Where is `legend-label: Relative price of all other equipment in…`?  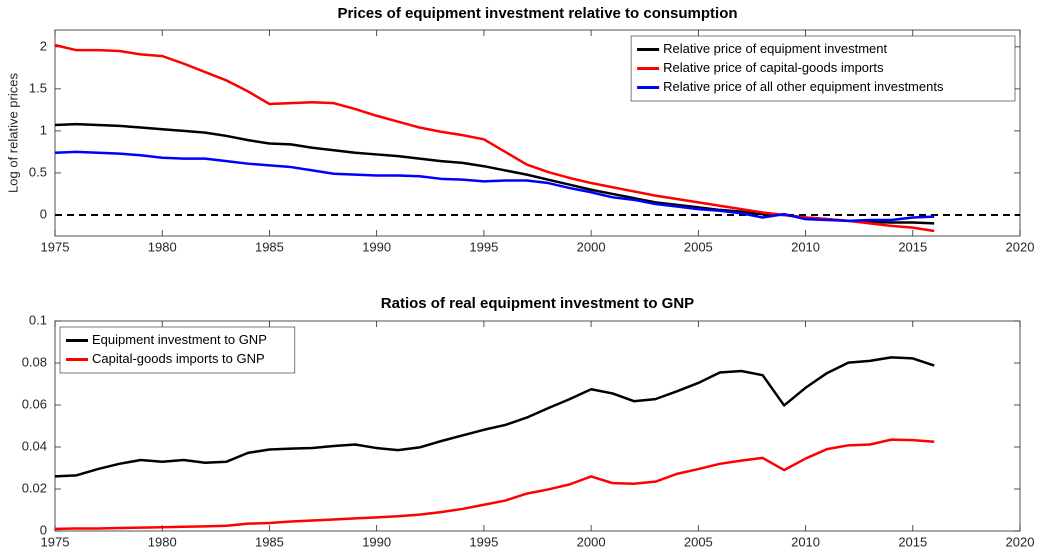
legend-label: Relative price of all other equipment in… is located at coordinates (803, 86).